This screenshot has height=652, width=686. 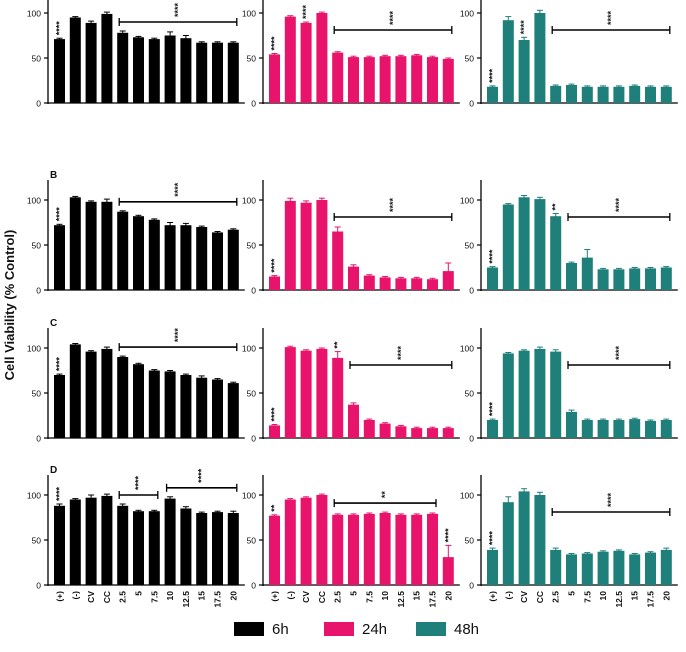 I want to click on panel-a-48h: 0 50 100 **** **** ****, so click(x=569, y=54).